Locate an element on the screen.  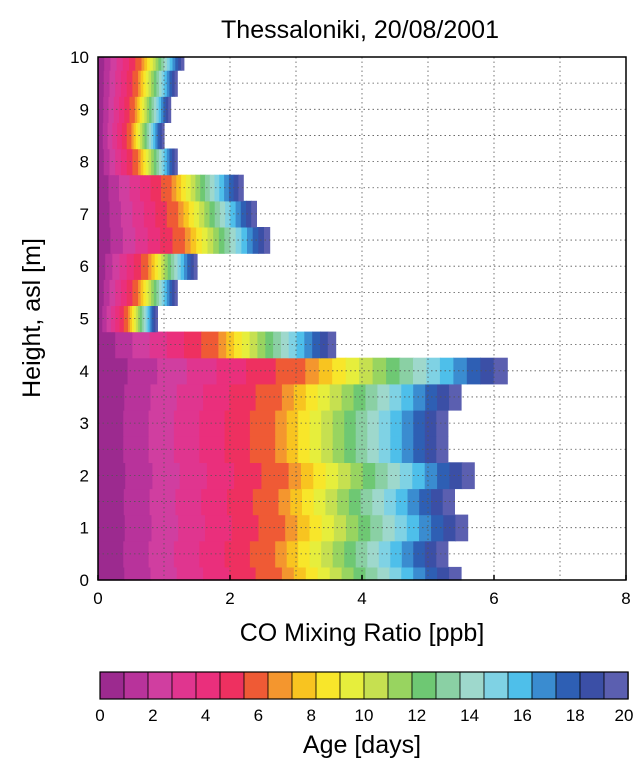
colorbar is located at coordinates (364, 685).